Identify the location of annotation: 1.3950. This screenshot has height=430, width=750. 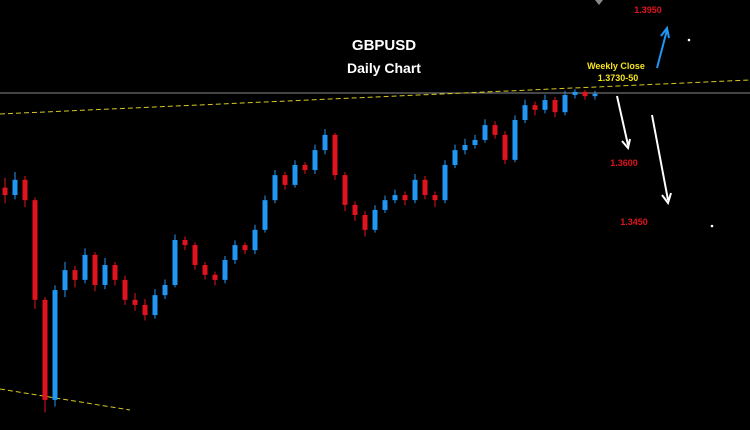
(648, 10).